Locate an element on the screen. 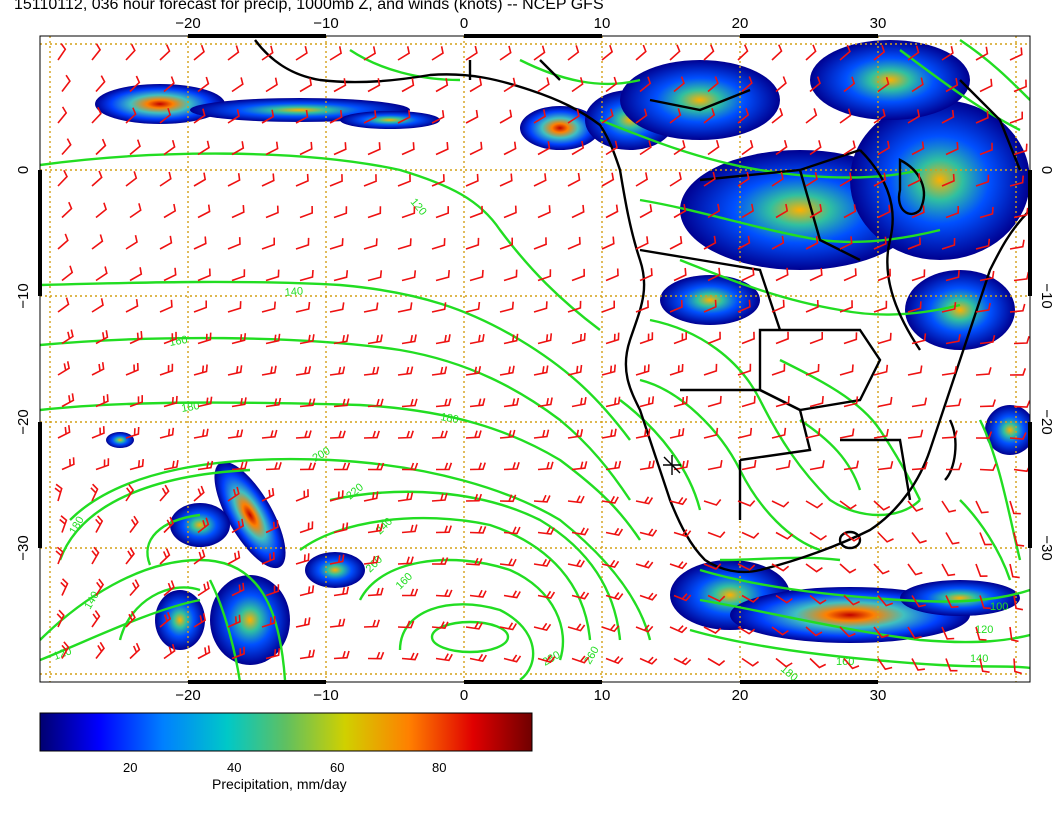 The image size is (1056, 816). lon-labels-top: −20 −10 0 10 20 30 is located at coordinates (530, 23).